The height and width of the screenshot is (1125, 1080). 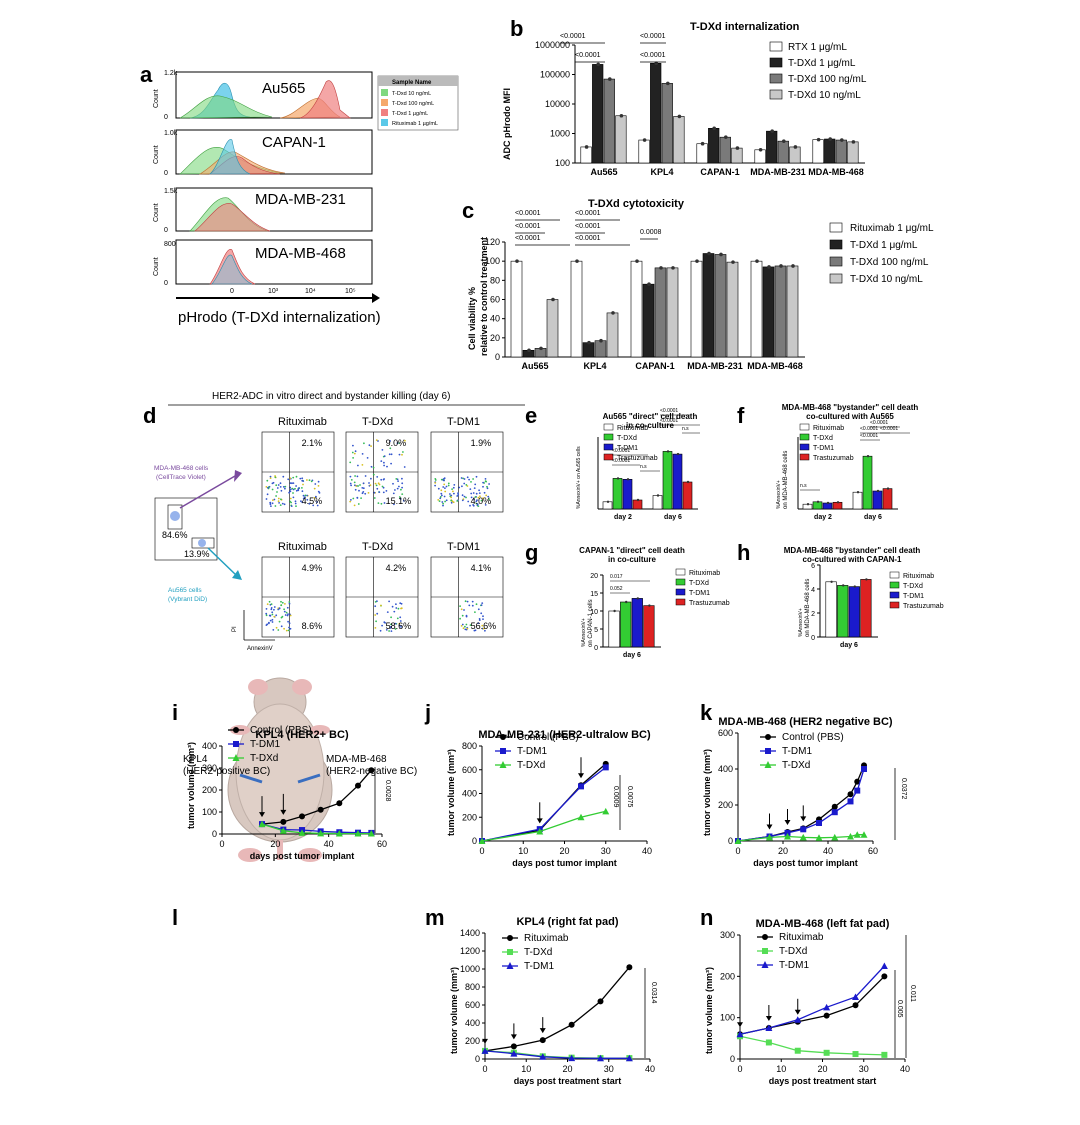 I want to click on panel-g-title-1: CAPAN-1 "direct" cell death, so click(x=632, y=550).